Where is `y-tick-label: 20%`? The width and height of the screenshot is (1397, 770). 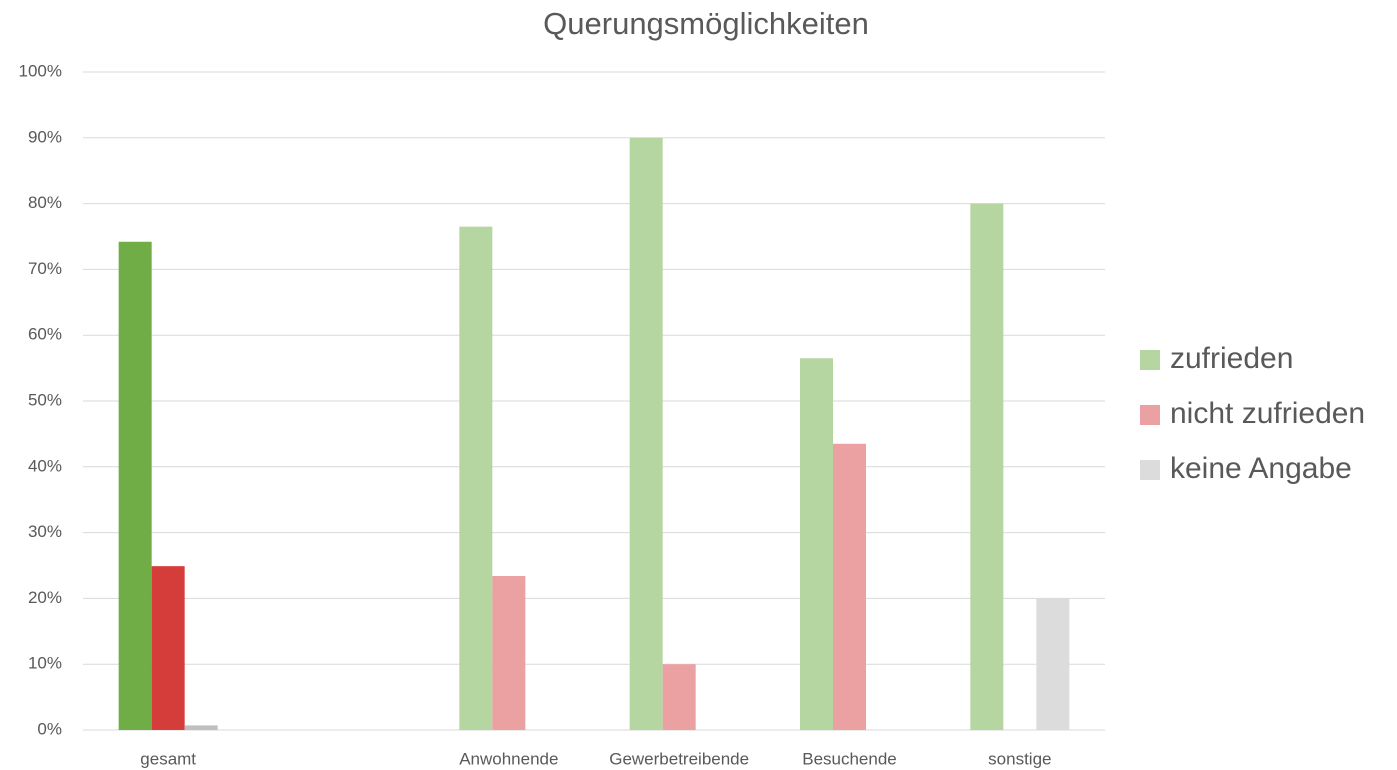
y-tick-label: 20% is located at coordinates (45, 597).